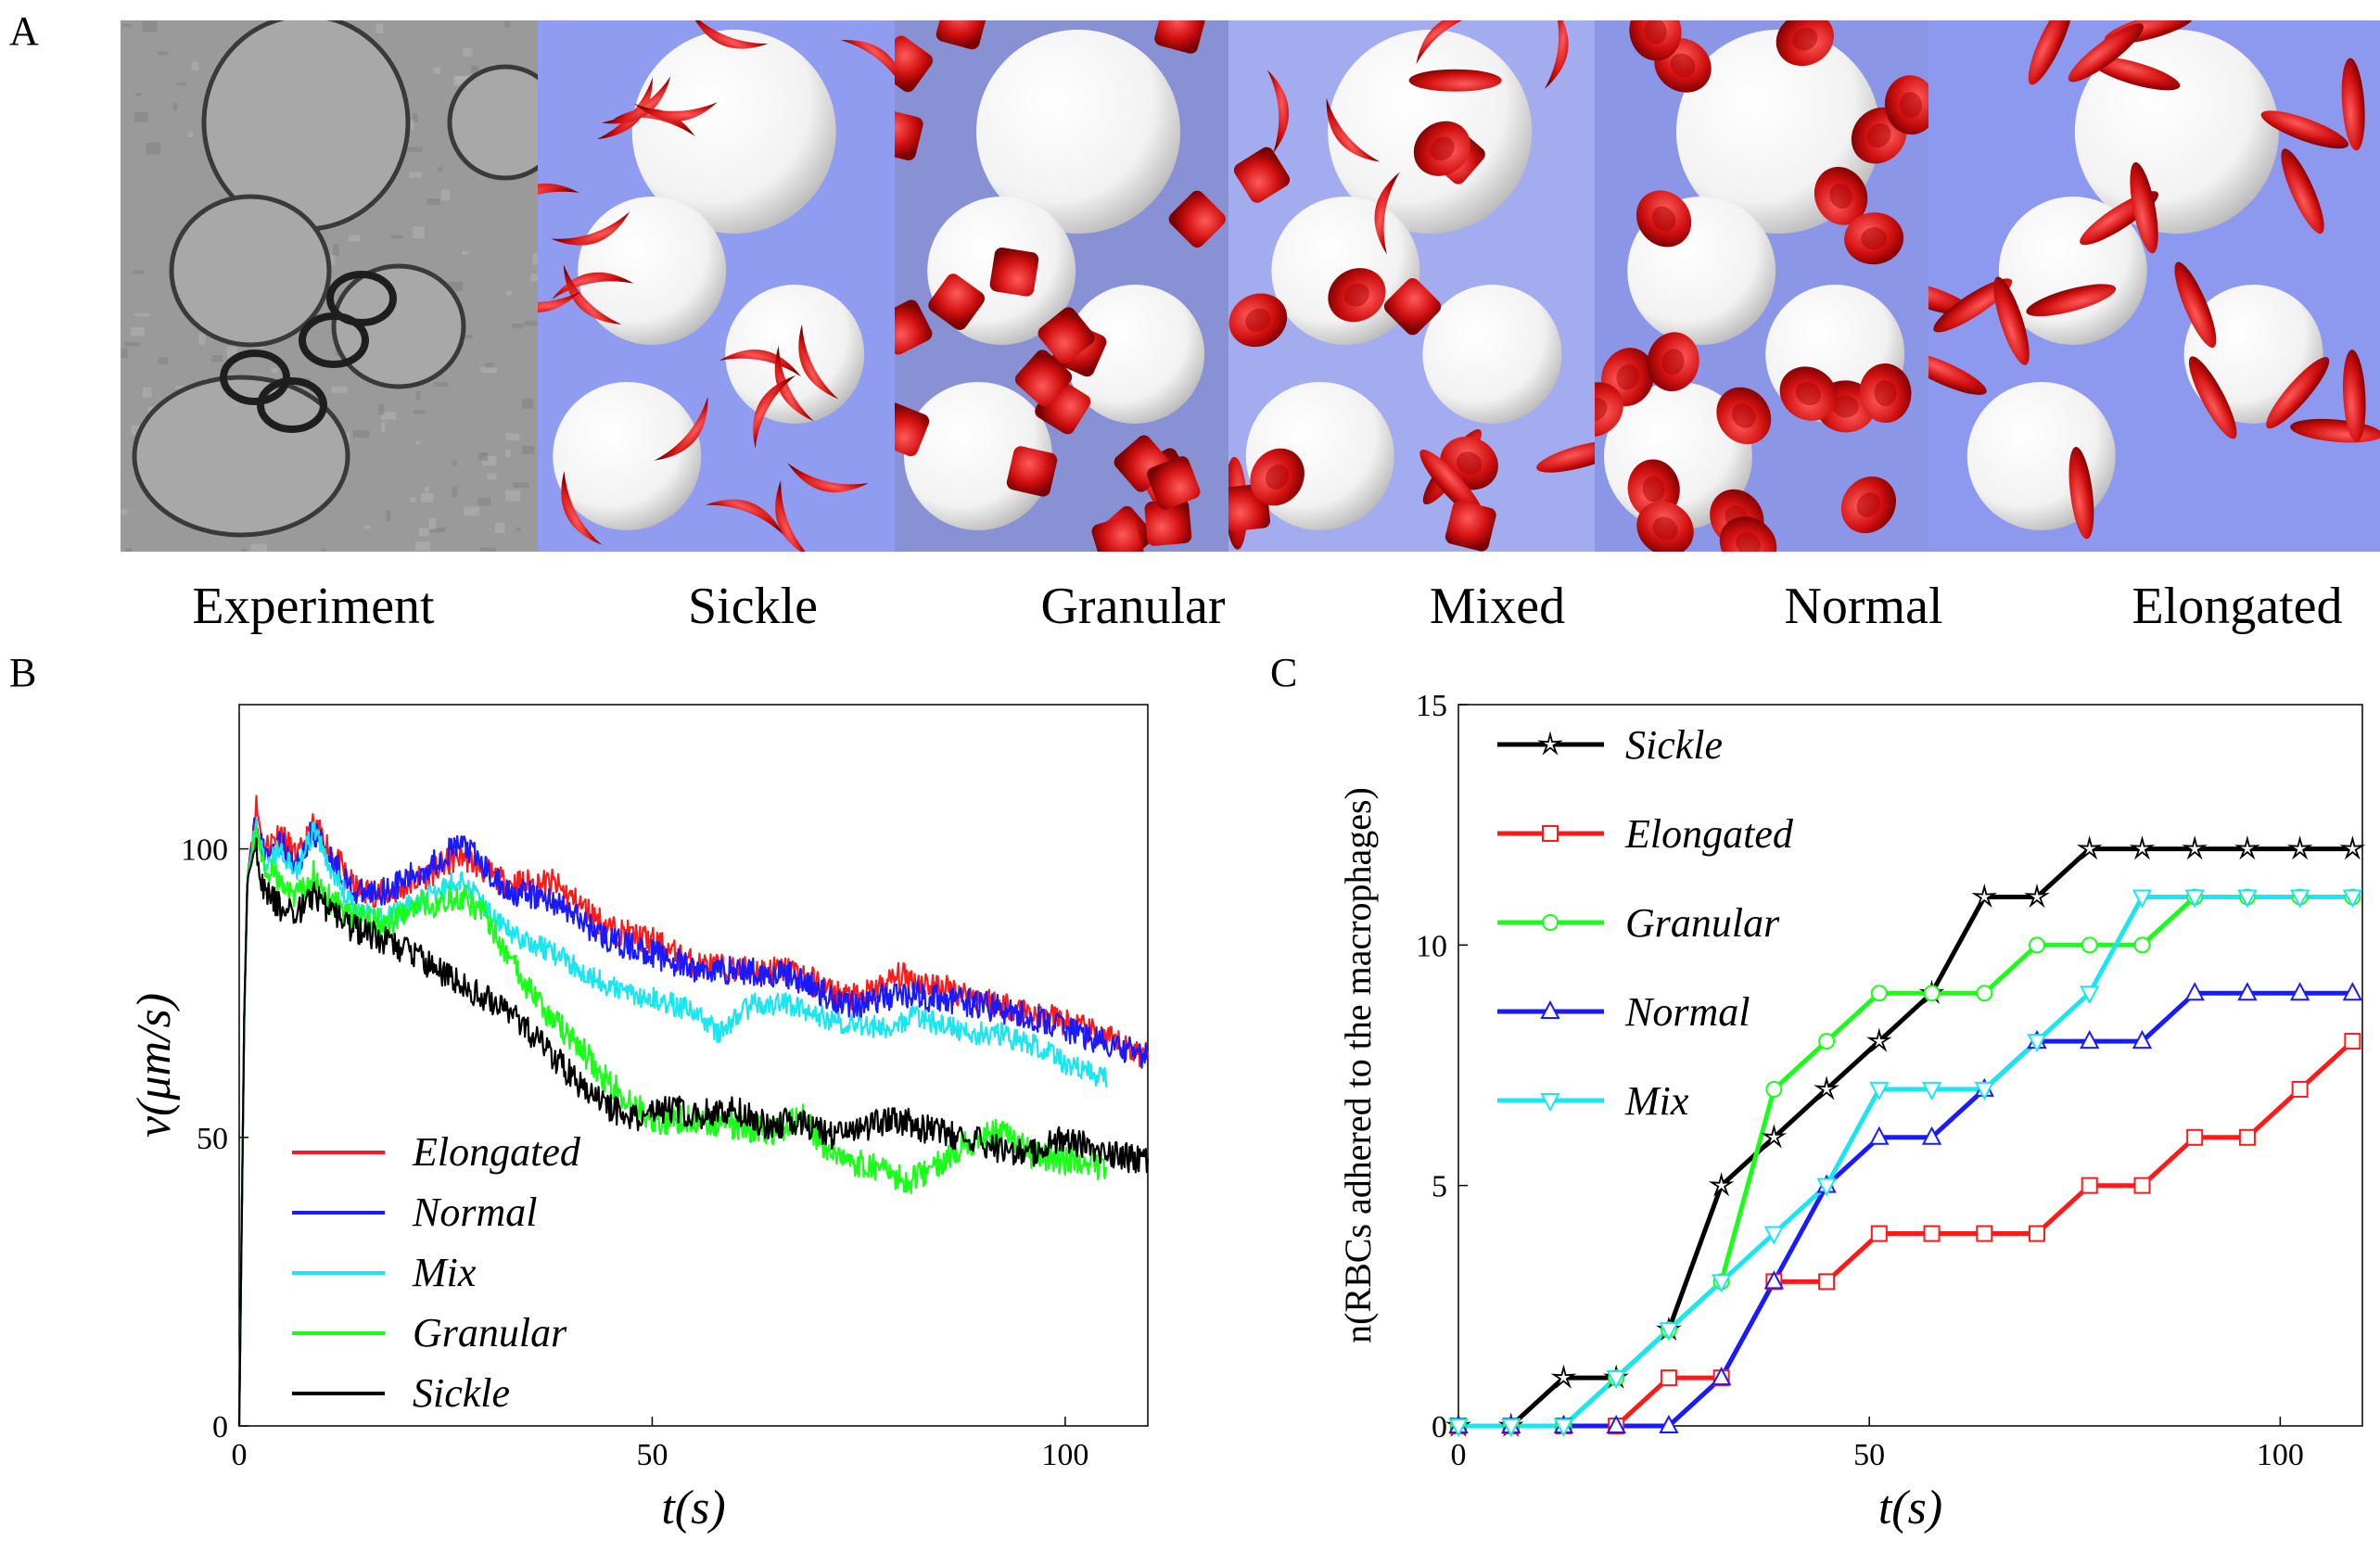  Describe the element at coordinates (693, 1122) in the screenshot. I see `series-line-normal` at that location.